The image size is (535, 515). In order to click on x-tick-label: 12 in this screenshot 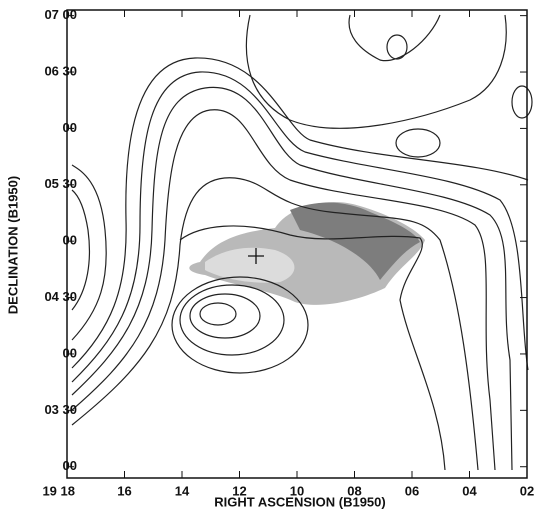, I will do `click(239, 490)`.